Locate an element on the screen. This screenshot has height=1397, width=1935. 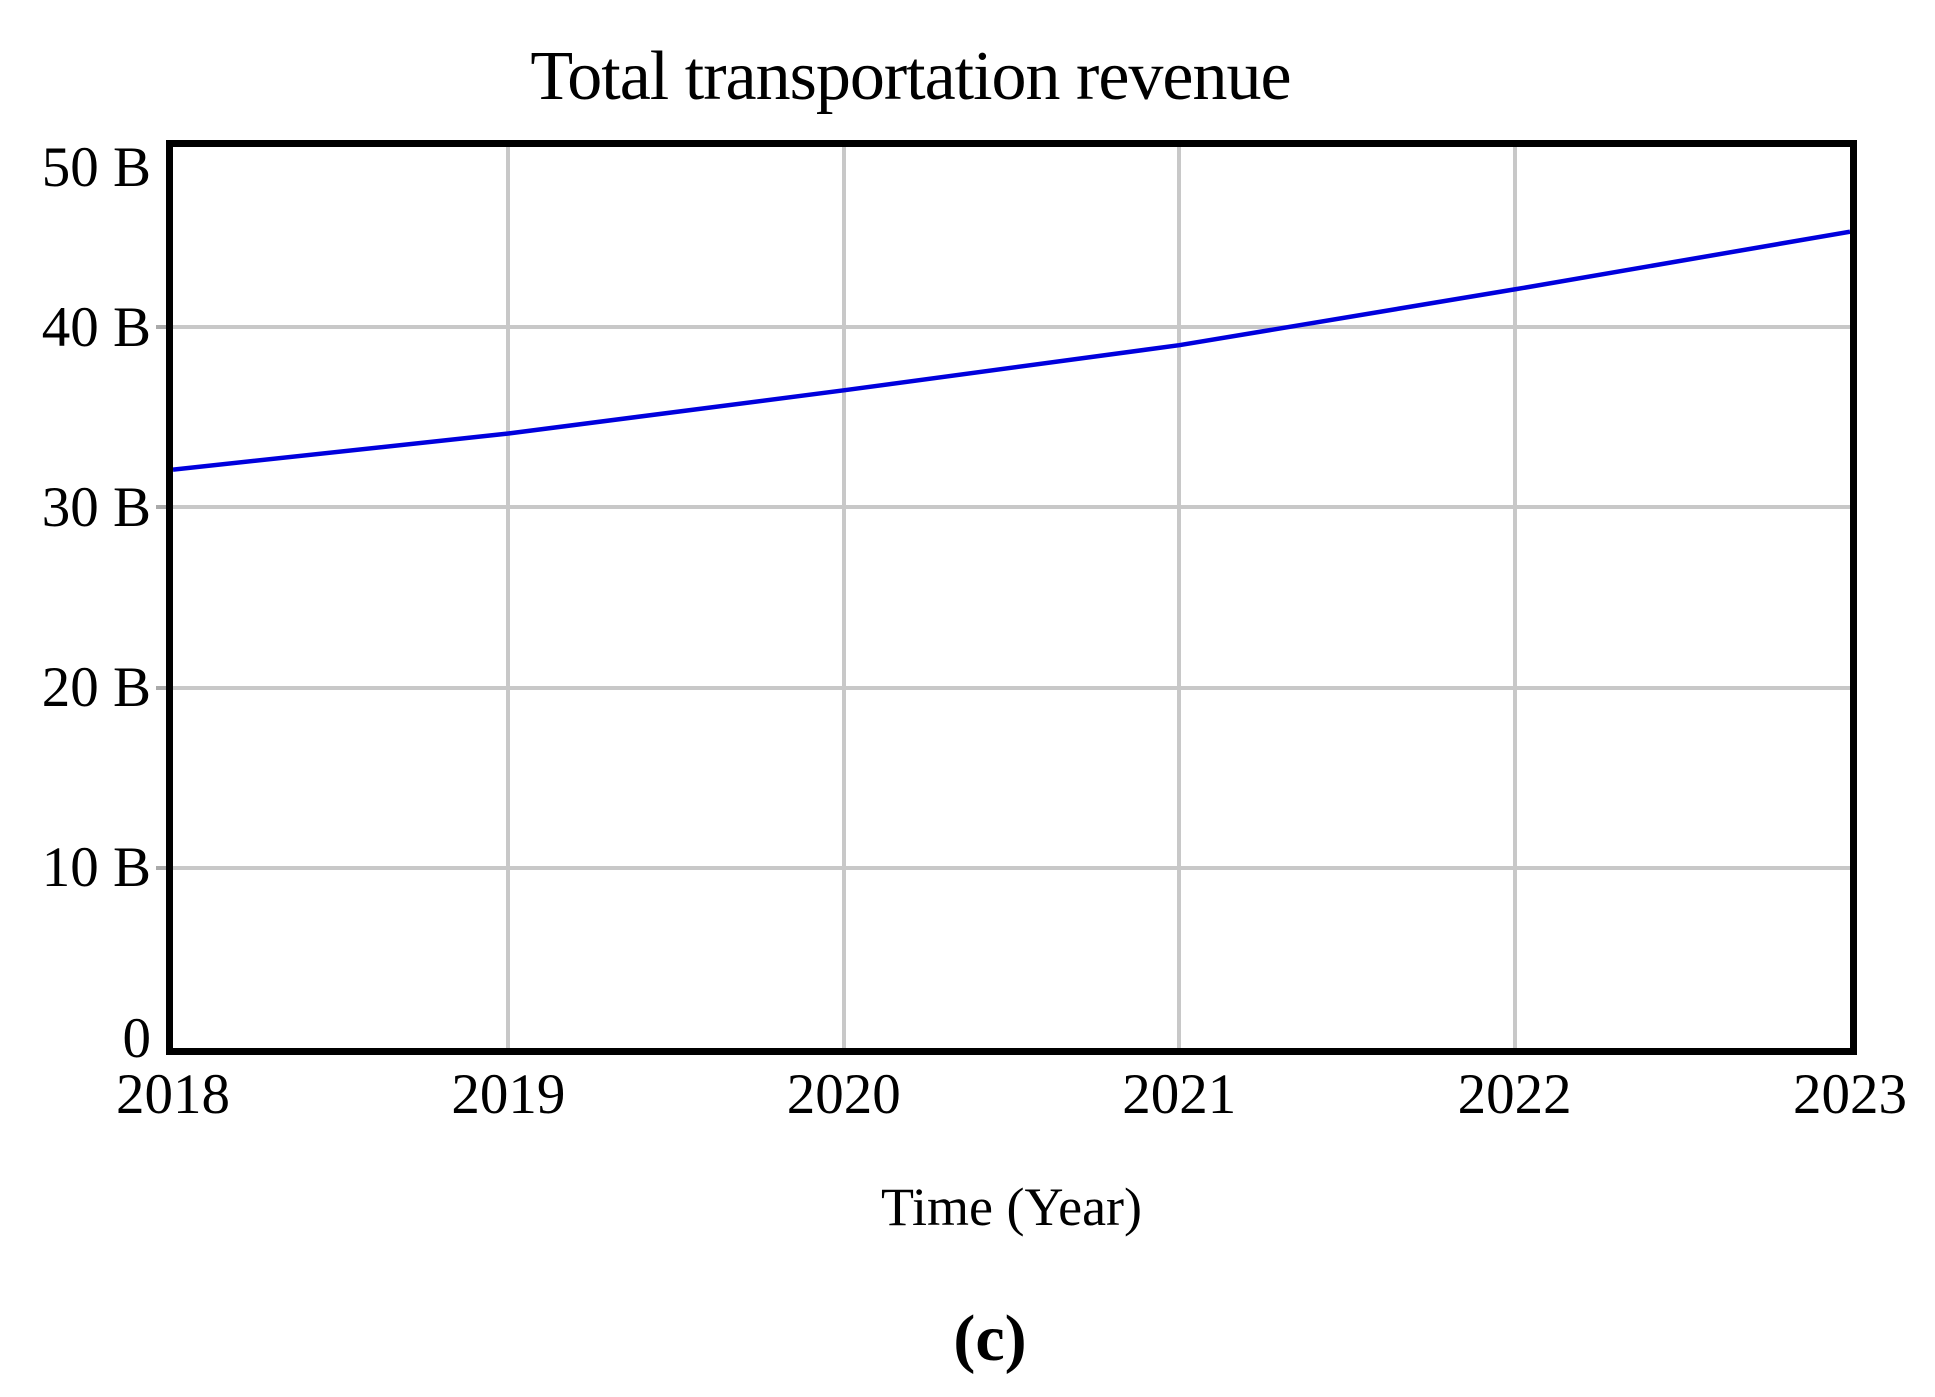
y-tick-label: 20 B is located at coordinates (96, 688).